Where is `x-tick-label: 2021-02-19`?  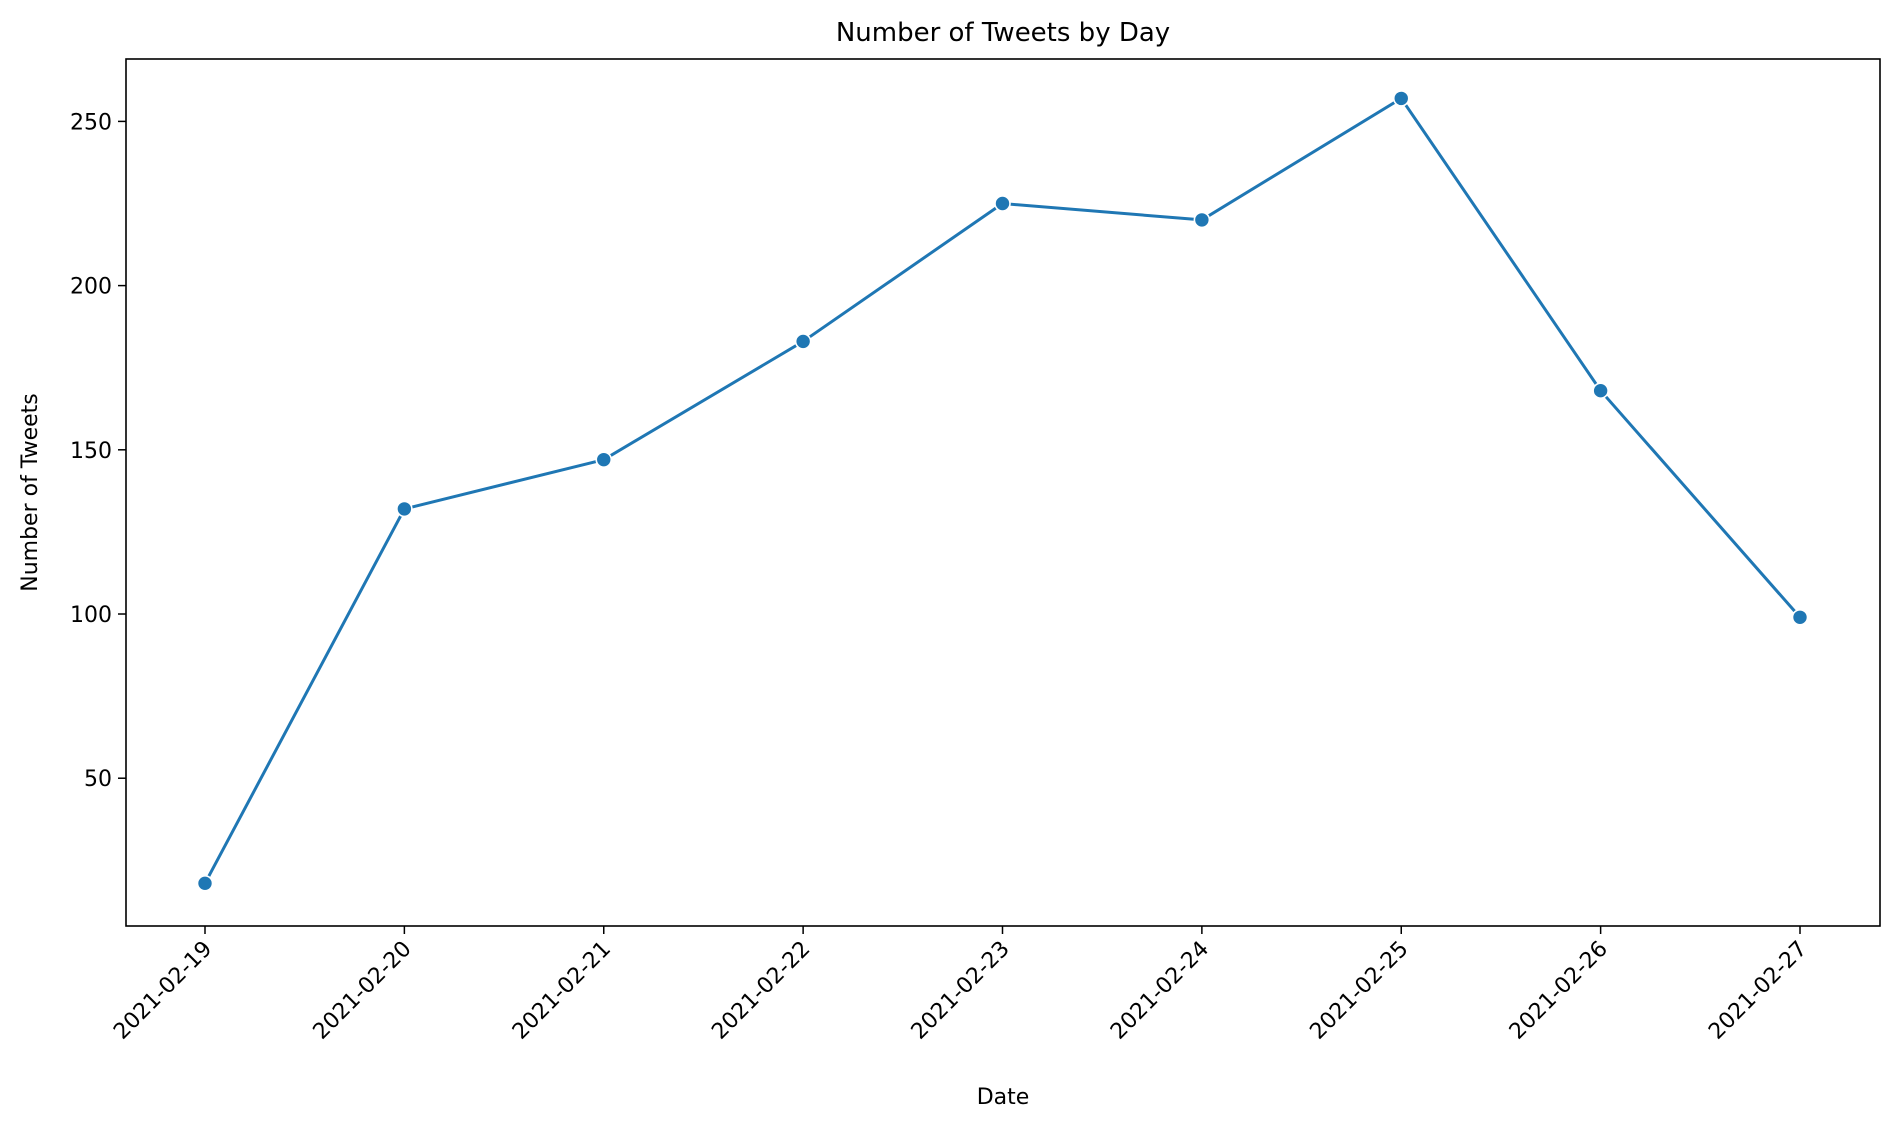 x-tick-label: 2021-02-19 is located at coordinates (163, 991).